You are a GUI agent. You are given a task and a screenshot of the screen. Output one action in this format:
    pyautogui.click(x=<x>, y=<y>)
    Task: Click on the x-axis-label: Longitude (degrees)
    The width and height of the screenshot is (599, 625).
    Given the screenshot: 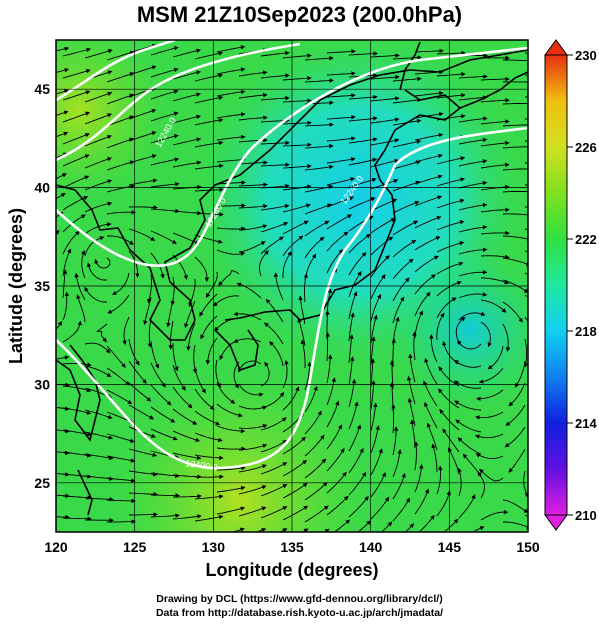 What is the action you would take?
    pyautogui.click(x=291, y=570)
    